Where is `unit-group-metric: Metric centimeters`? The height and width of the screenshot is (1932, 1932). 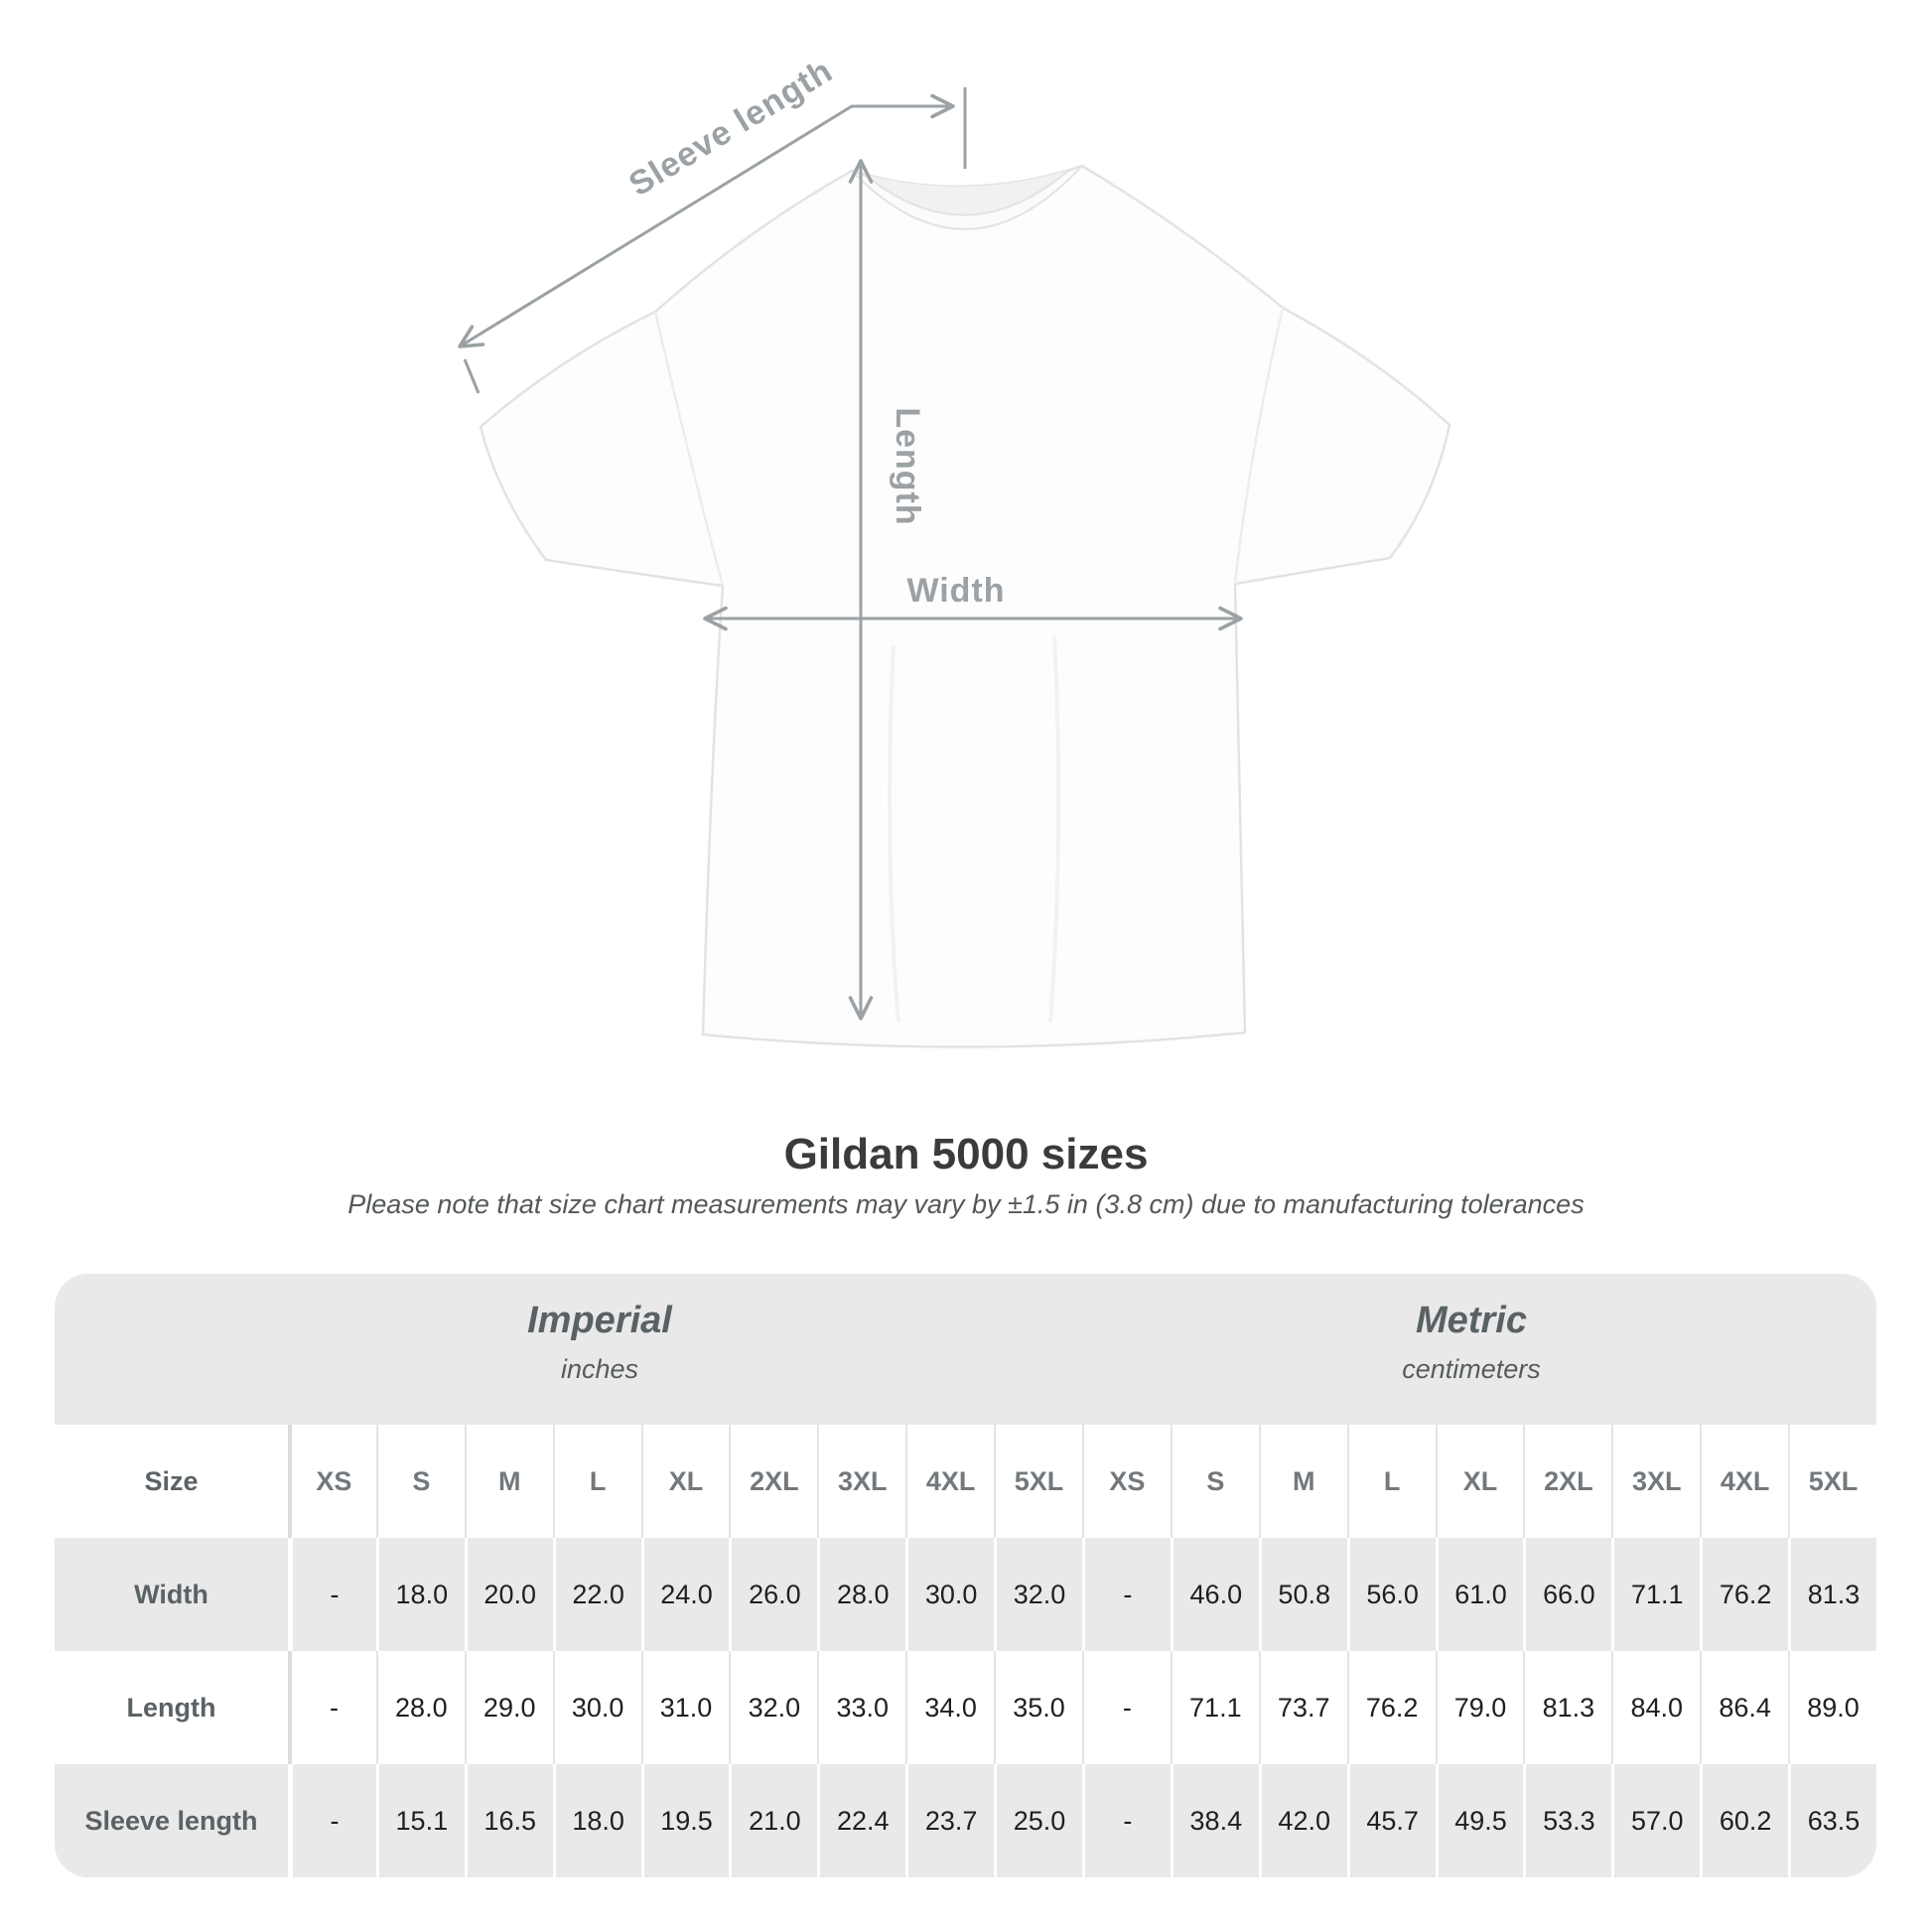
unit-group-metric: Metric centimeters is located at coordinates (1472, 1329).